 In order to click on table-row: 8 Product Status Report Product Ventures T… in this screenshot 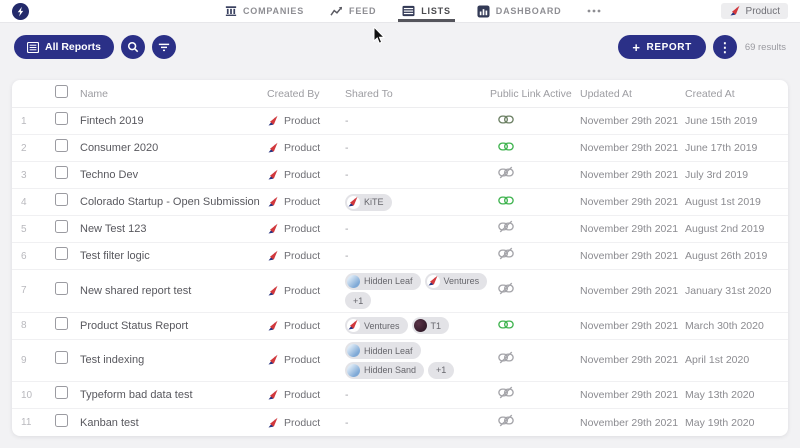, I will do `click(400, 326)`.